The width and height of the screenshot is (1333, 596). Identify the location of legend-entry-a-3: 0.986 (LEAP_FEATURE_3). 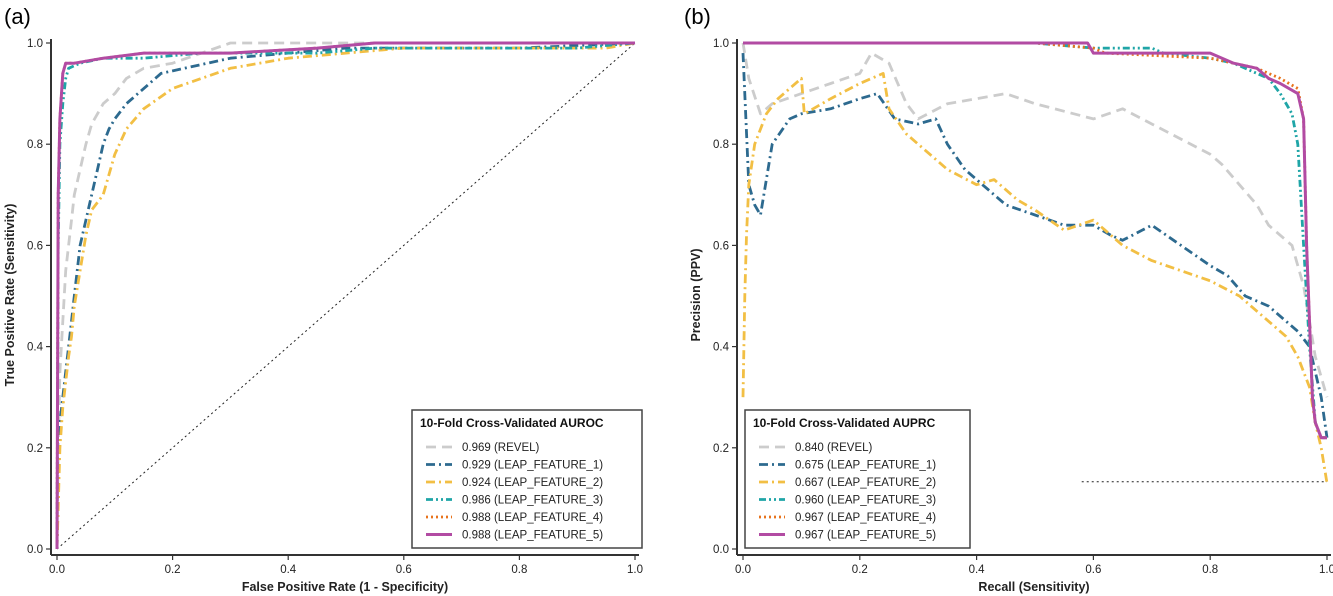
(532, 501).